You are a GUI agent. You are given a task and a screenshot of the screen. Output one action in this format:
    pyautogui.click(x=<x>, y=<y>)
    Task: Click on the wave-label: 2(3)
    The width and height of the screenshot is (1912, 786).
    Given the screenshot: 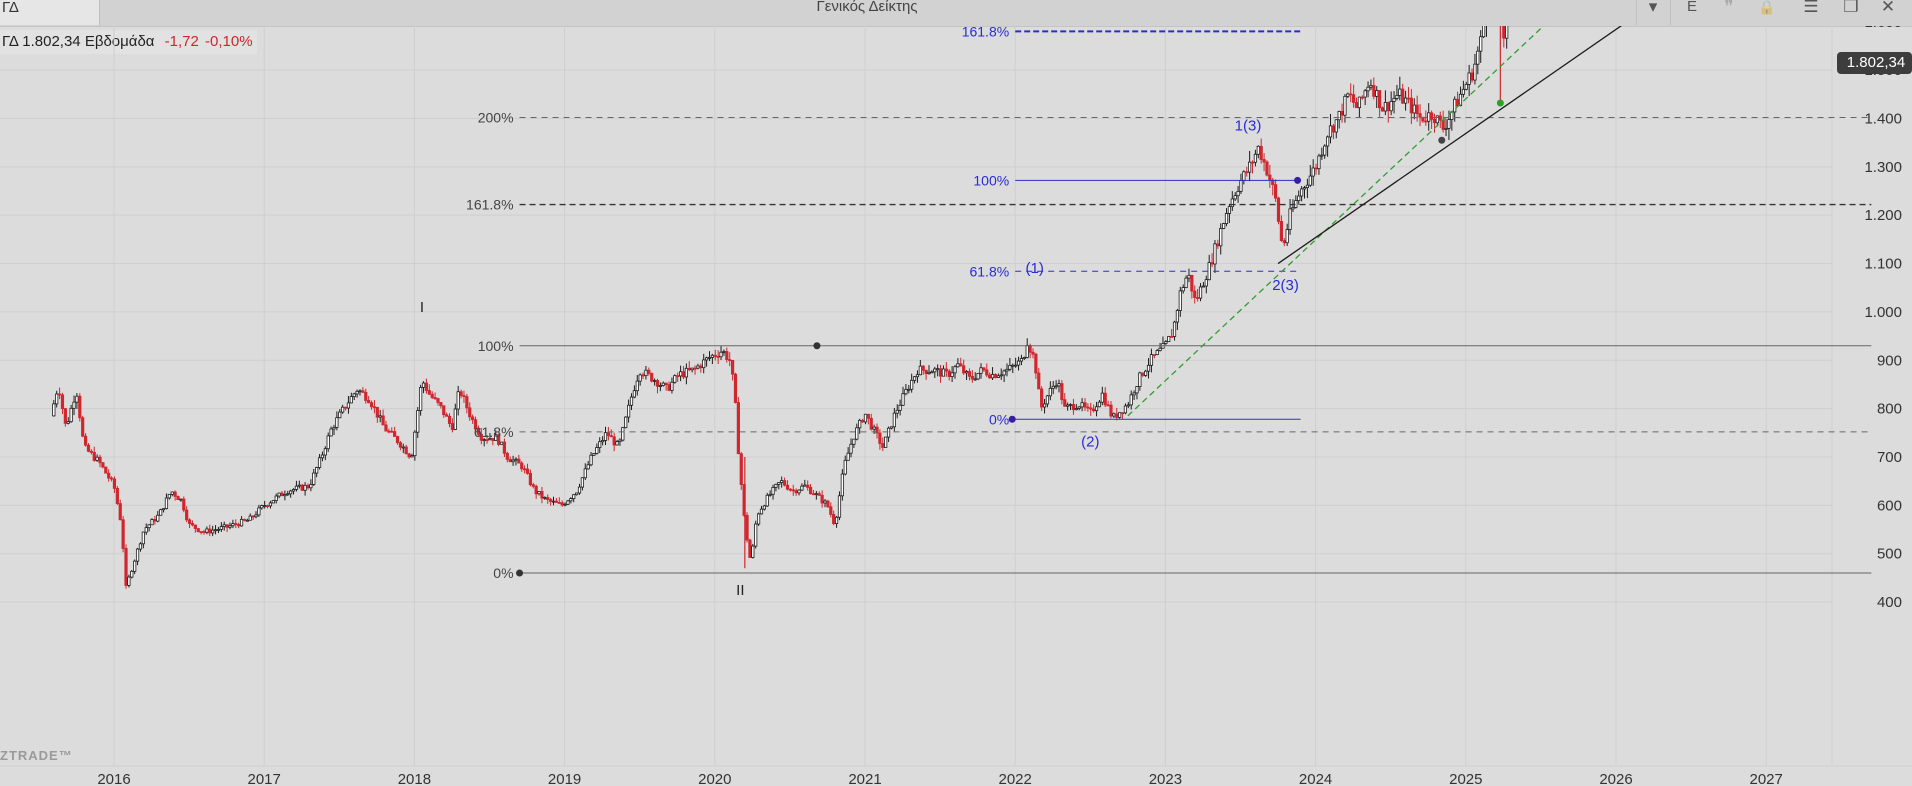 What is the action you would take?
    pyautogui.click(x=1285, y=285)
    